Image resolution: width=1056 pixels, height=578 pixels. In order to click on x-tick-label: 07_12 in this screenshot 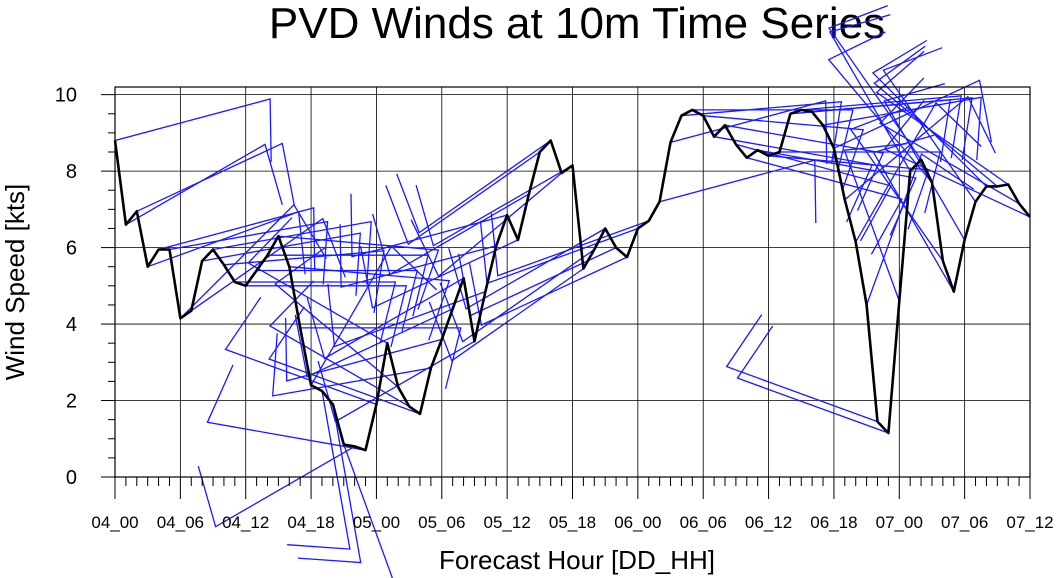, I will do `click(1029, 522)`.